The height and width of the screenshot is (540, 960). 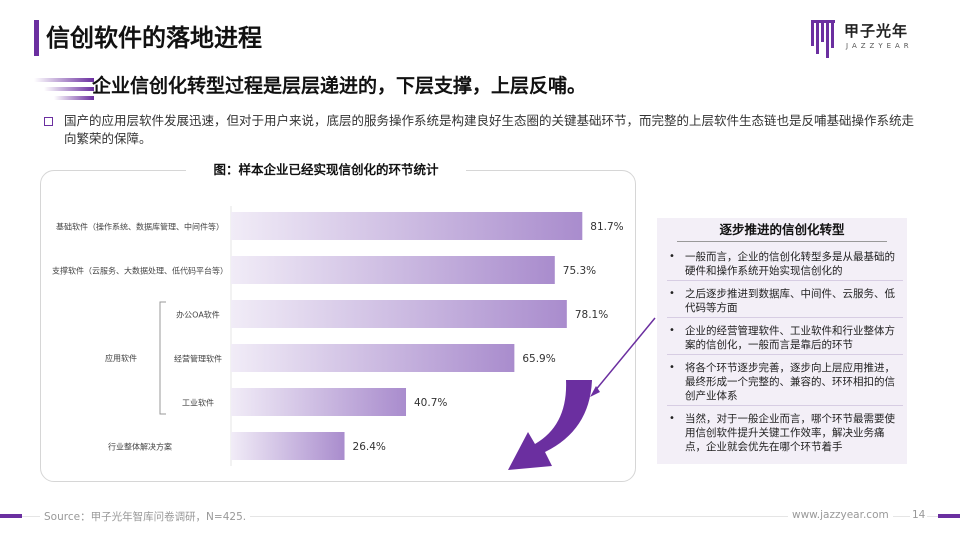 I want to click on side-panel-header: 逐步推进的信创化转型, so click(x=782, y=230).